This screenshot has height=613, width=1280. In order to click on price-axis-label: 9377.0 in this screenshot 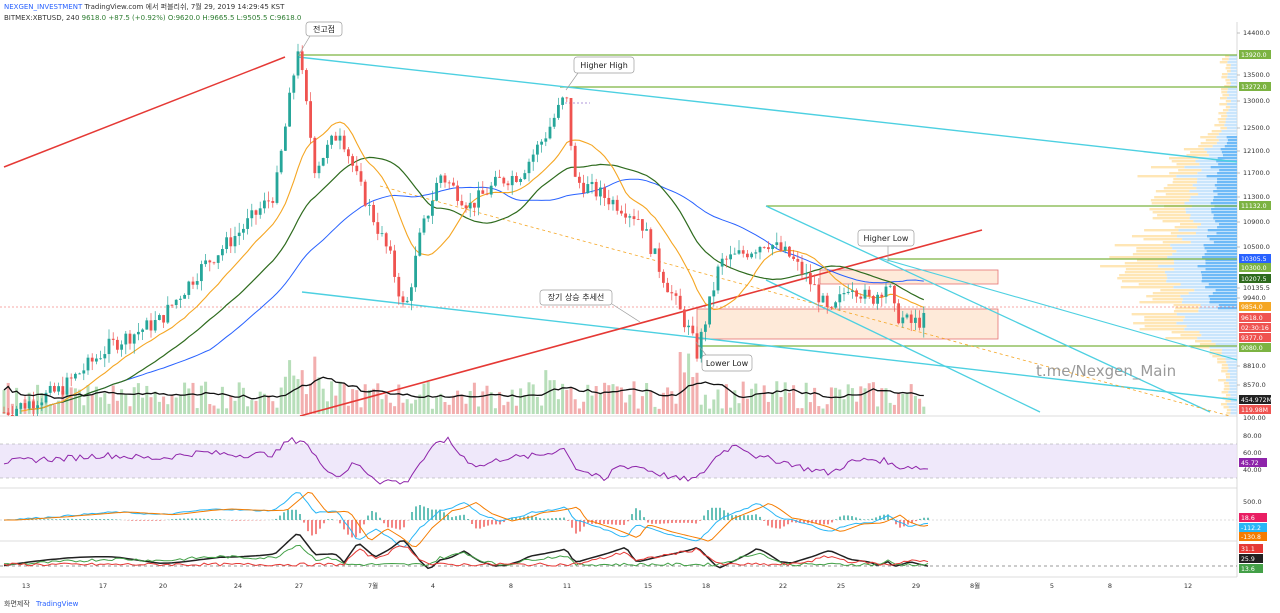, I will do `click(1255, 337)`.